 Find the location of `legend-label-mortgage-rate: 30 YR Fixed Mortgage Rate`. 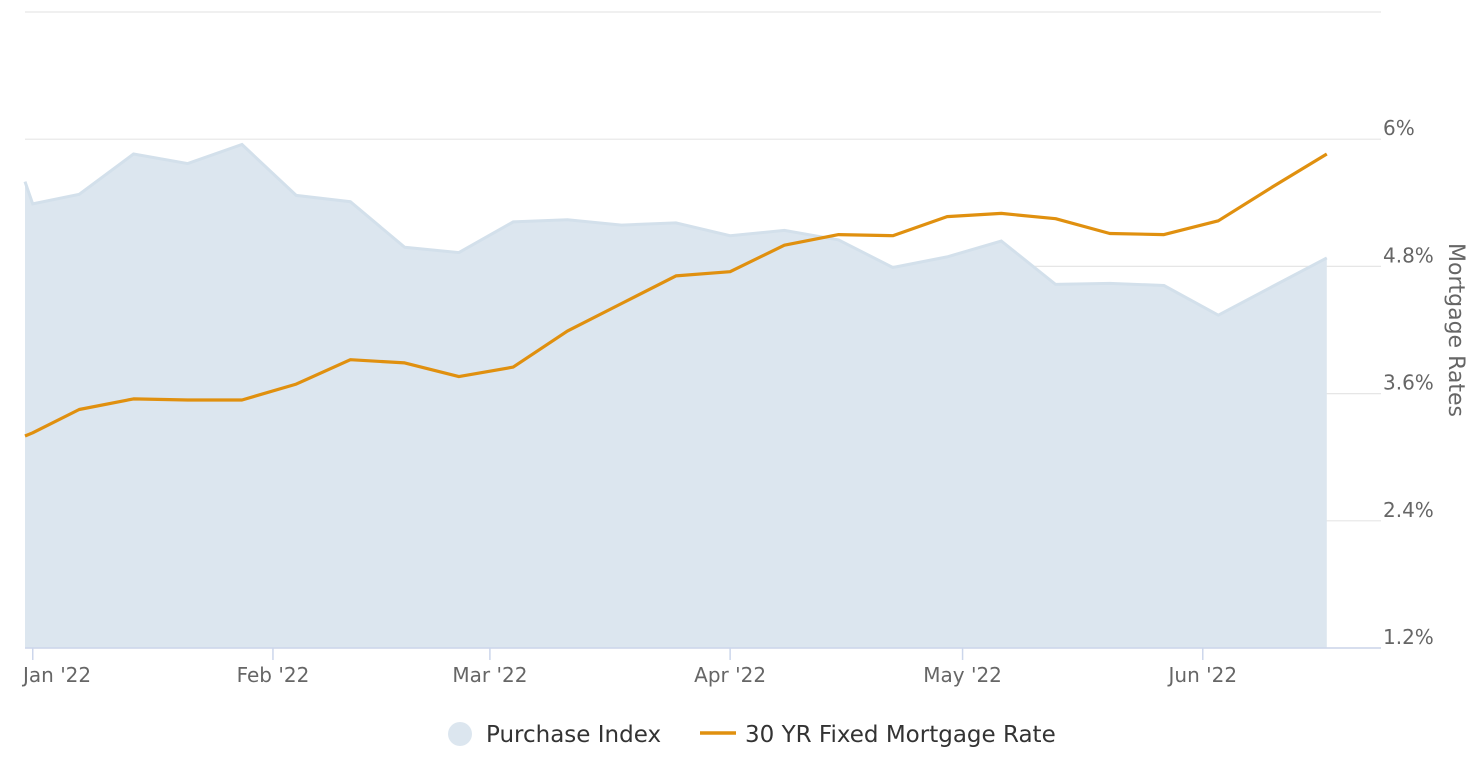

legend-label-mortgage-rate: 30 YR Fixed Mortgage Rate is located at coordinates (900, 735).